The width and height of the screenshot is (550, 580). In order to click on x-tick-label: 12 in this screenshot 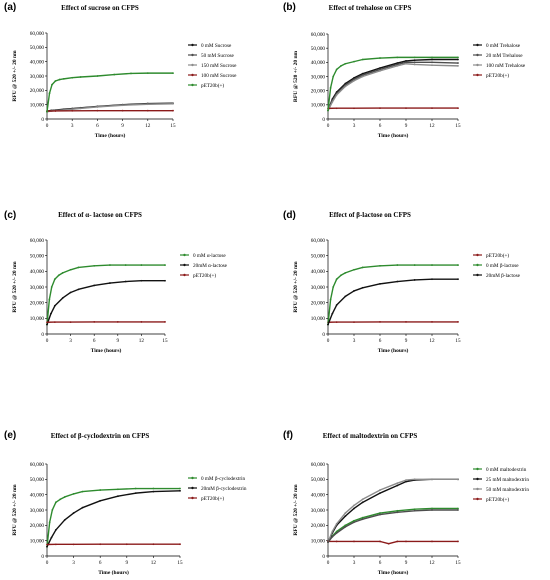, I will do `click(432, 126)`.